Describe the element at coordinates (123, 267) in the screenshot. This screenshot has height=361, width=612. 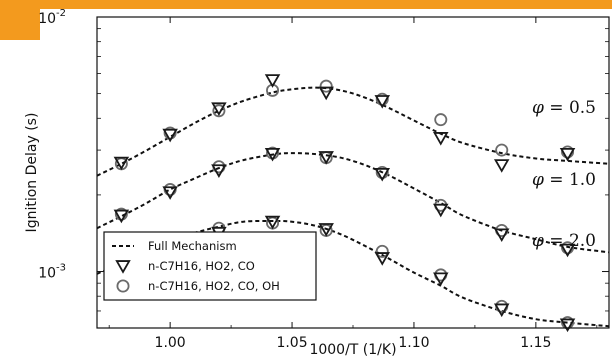
I see `legend-swatch-triangle` at that location.